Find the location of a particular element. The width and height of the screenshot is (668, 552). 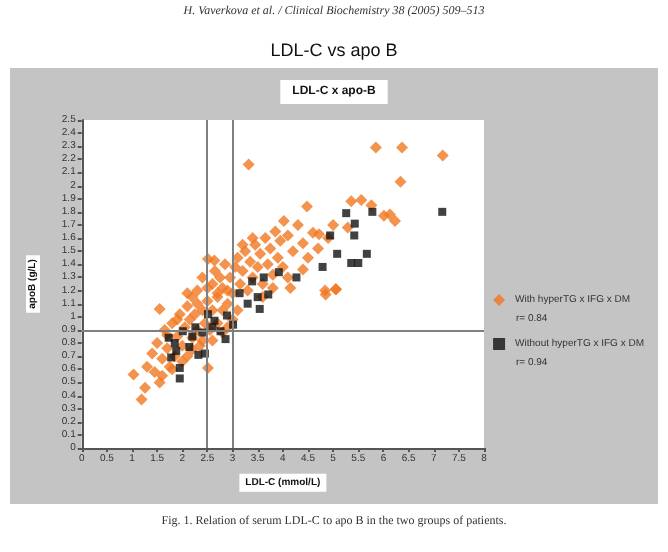

chart-title: LDL-C vs apo B is located at coordinates (334, 50).